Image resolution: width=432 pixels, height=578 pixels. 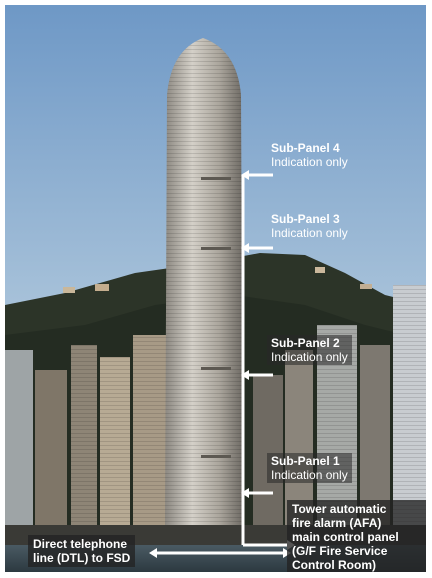 What do you see at coordinates (309, 226) in the screenshot?
I see `sub-panel-3-label: Sub-Panel 3 Indication only` at bounding box center [309, 226].